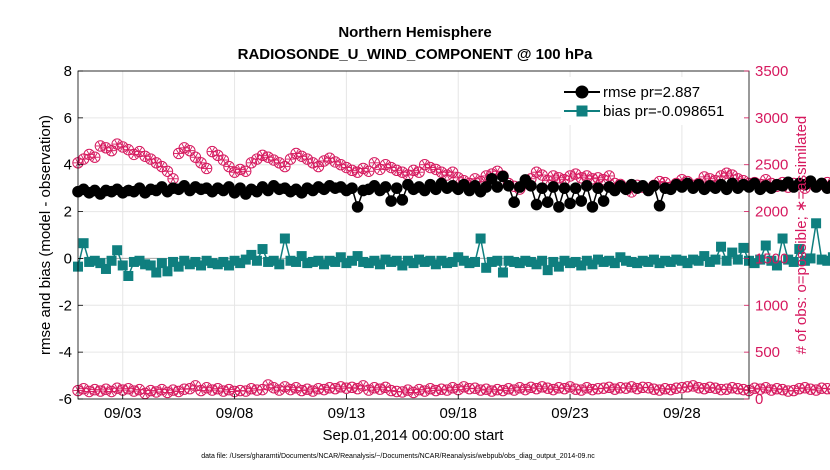 The height and width of the screenshot is (470, 830). Describe the element at coordinates (801, 235) in the screenshot. I see `y-axis-right-label: # of obs: o=possible; ∗=assimilated` at that location.